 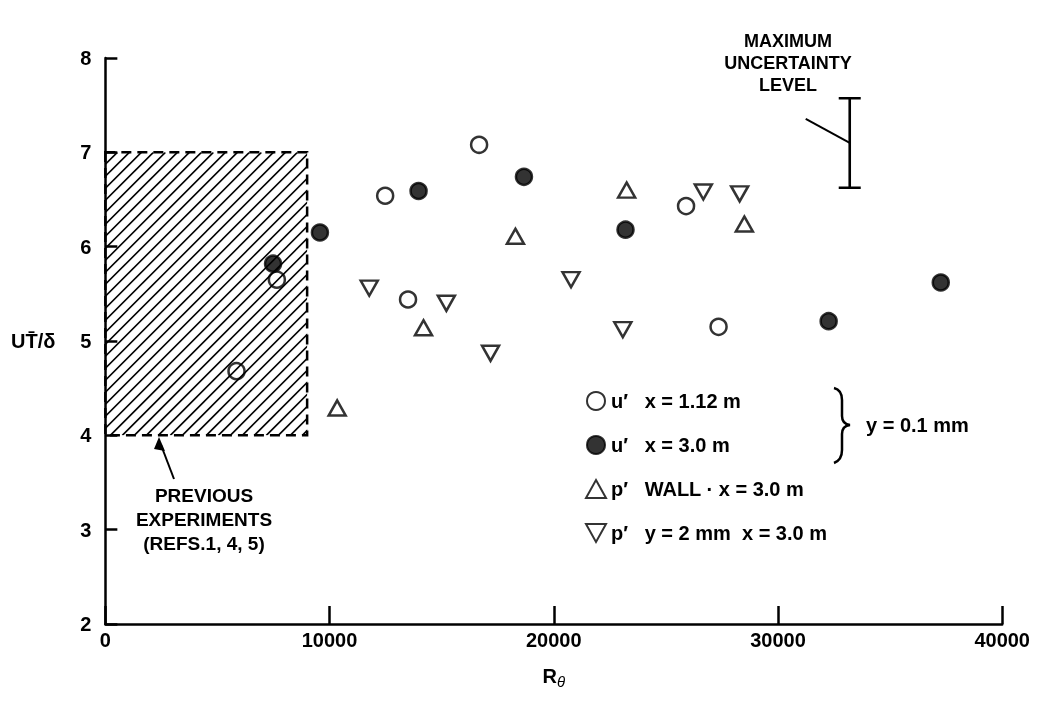 I want to click on legend-label: p′ y = 2 mm x = 3.0 m, so click(x=719, y=533).